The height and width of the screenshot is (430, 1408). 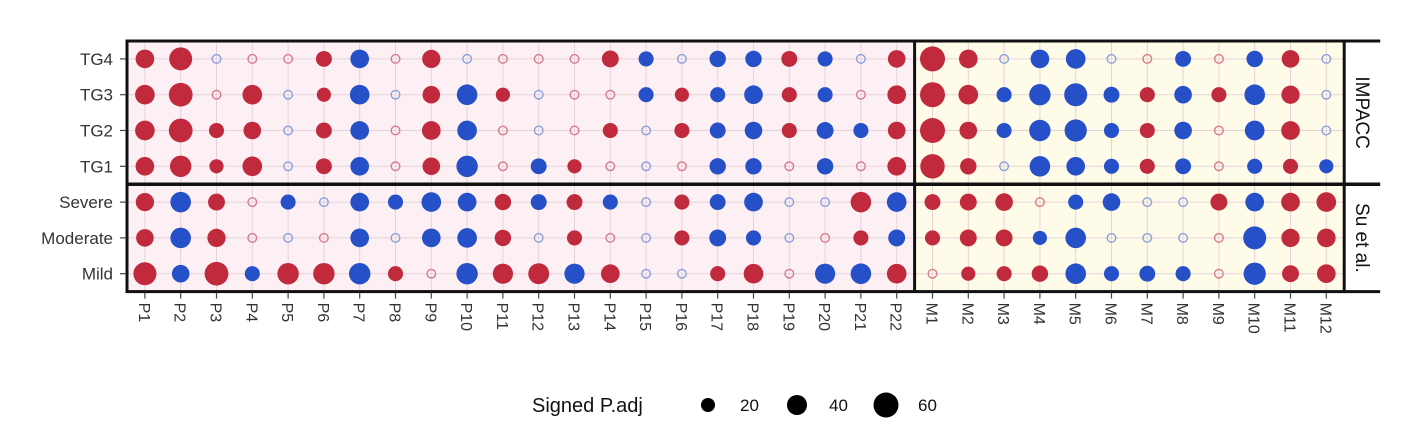 I want to click on dot-tg1-m2, so click(x=968, y=166).